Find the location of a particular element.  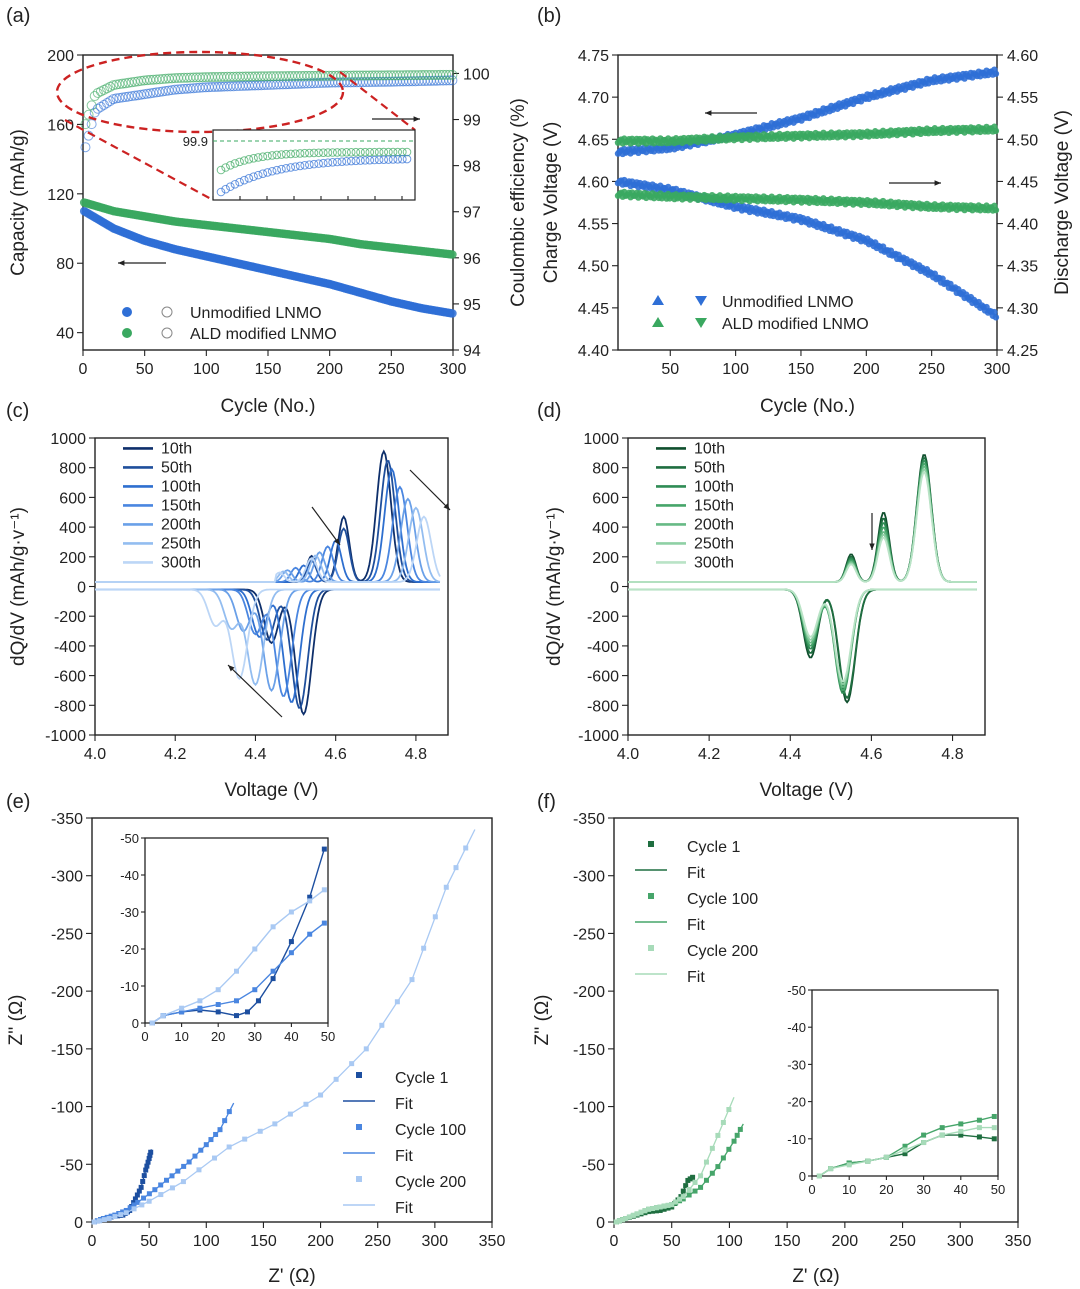

d-y-tick-label: 1000 is located at coordinates (601, 439).